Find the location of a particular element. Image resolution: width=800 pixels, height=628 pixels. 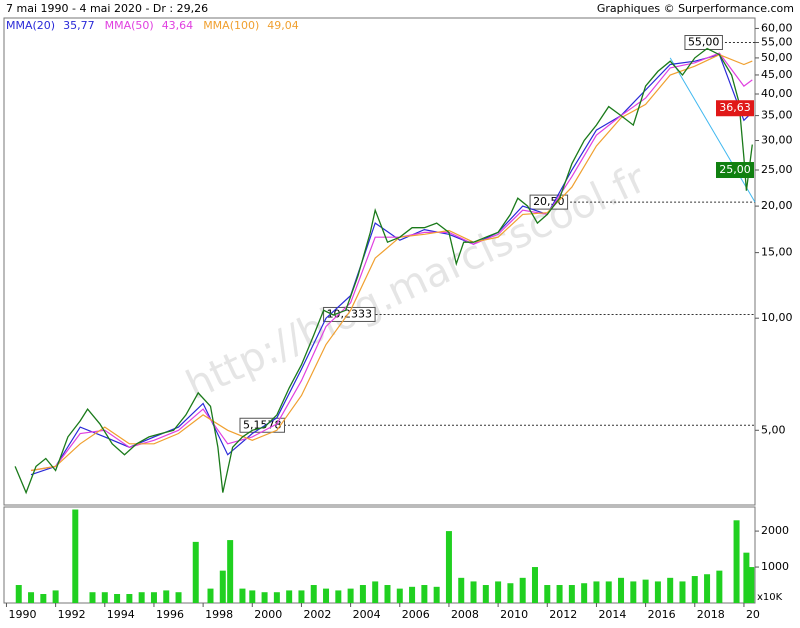

x-tick-label: 2016 is located at coordinates (662, 614).